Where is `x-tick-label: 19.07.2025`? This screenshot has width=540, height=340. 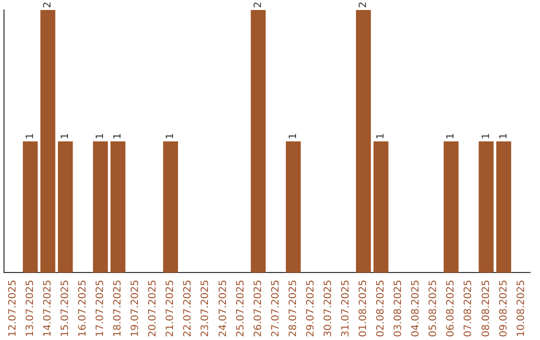
x-tick-label: 19.07.2025 is located at coordinates (136, 309).